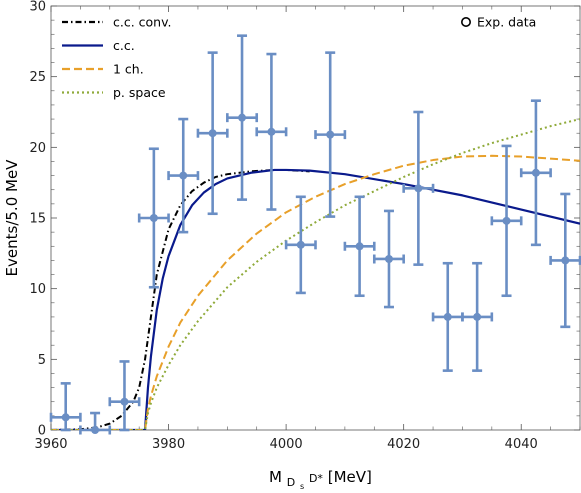 The image size is (581, 493). I want to click on legend-label: Exp. data, so click(506, 22).